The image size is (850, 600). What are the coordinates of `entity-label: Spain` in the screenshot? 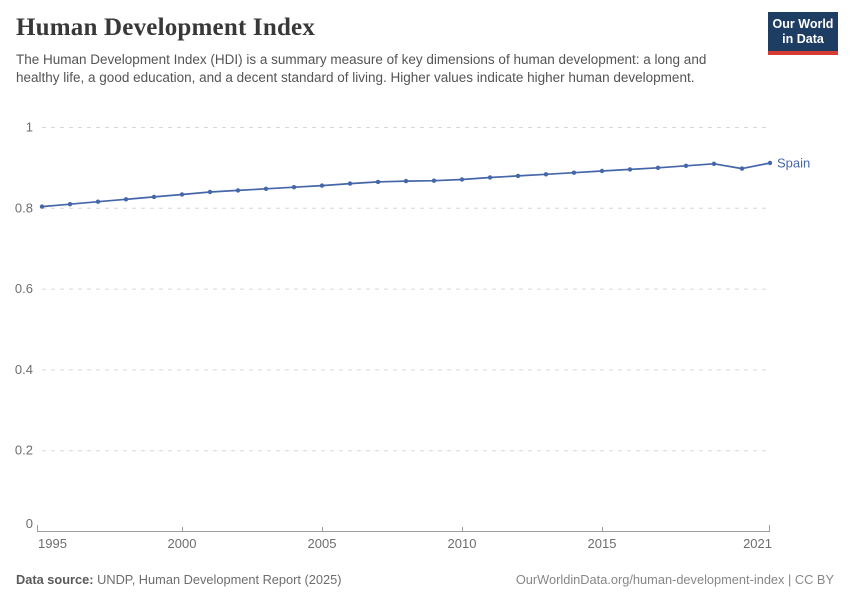 It's located at (793, 162).